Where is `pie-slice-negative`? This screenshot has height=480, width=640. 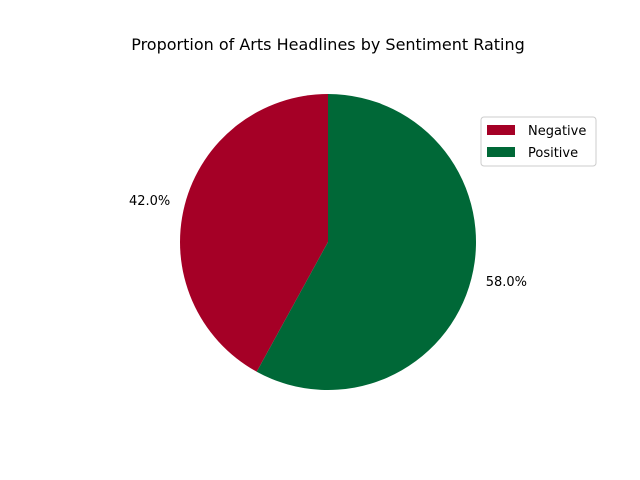 pie-slice-negative is located at coordinates (254, 233).